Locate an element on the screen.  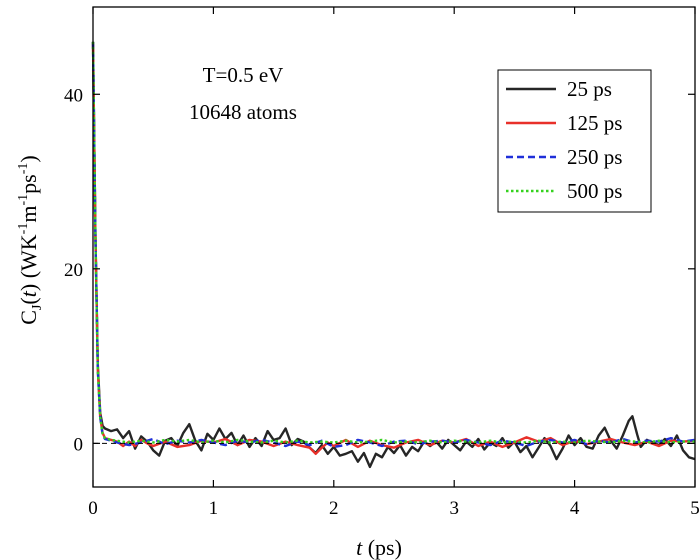
legend-box is located at coordinates (574, 141).